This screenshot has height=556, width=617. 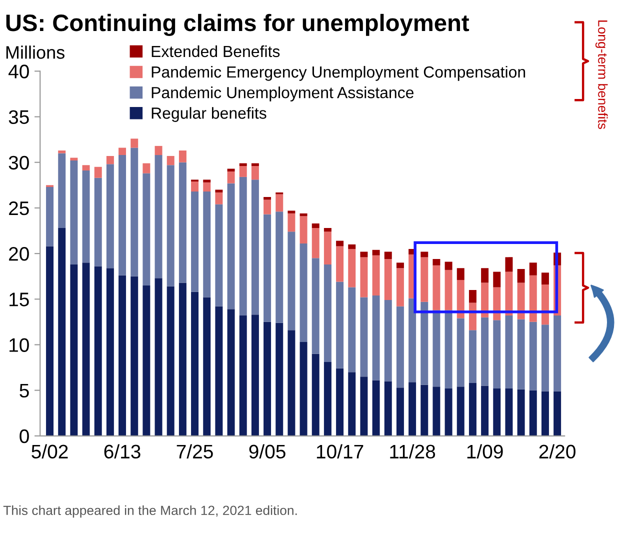 What do you see at coordinates (19, 345) in the screenshot?
I see `y-tick-label: 10` at bounding box center [19, 345].